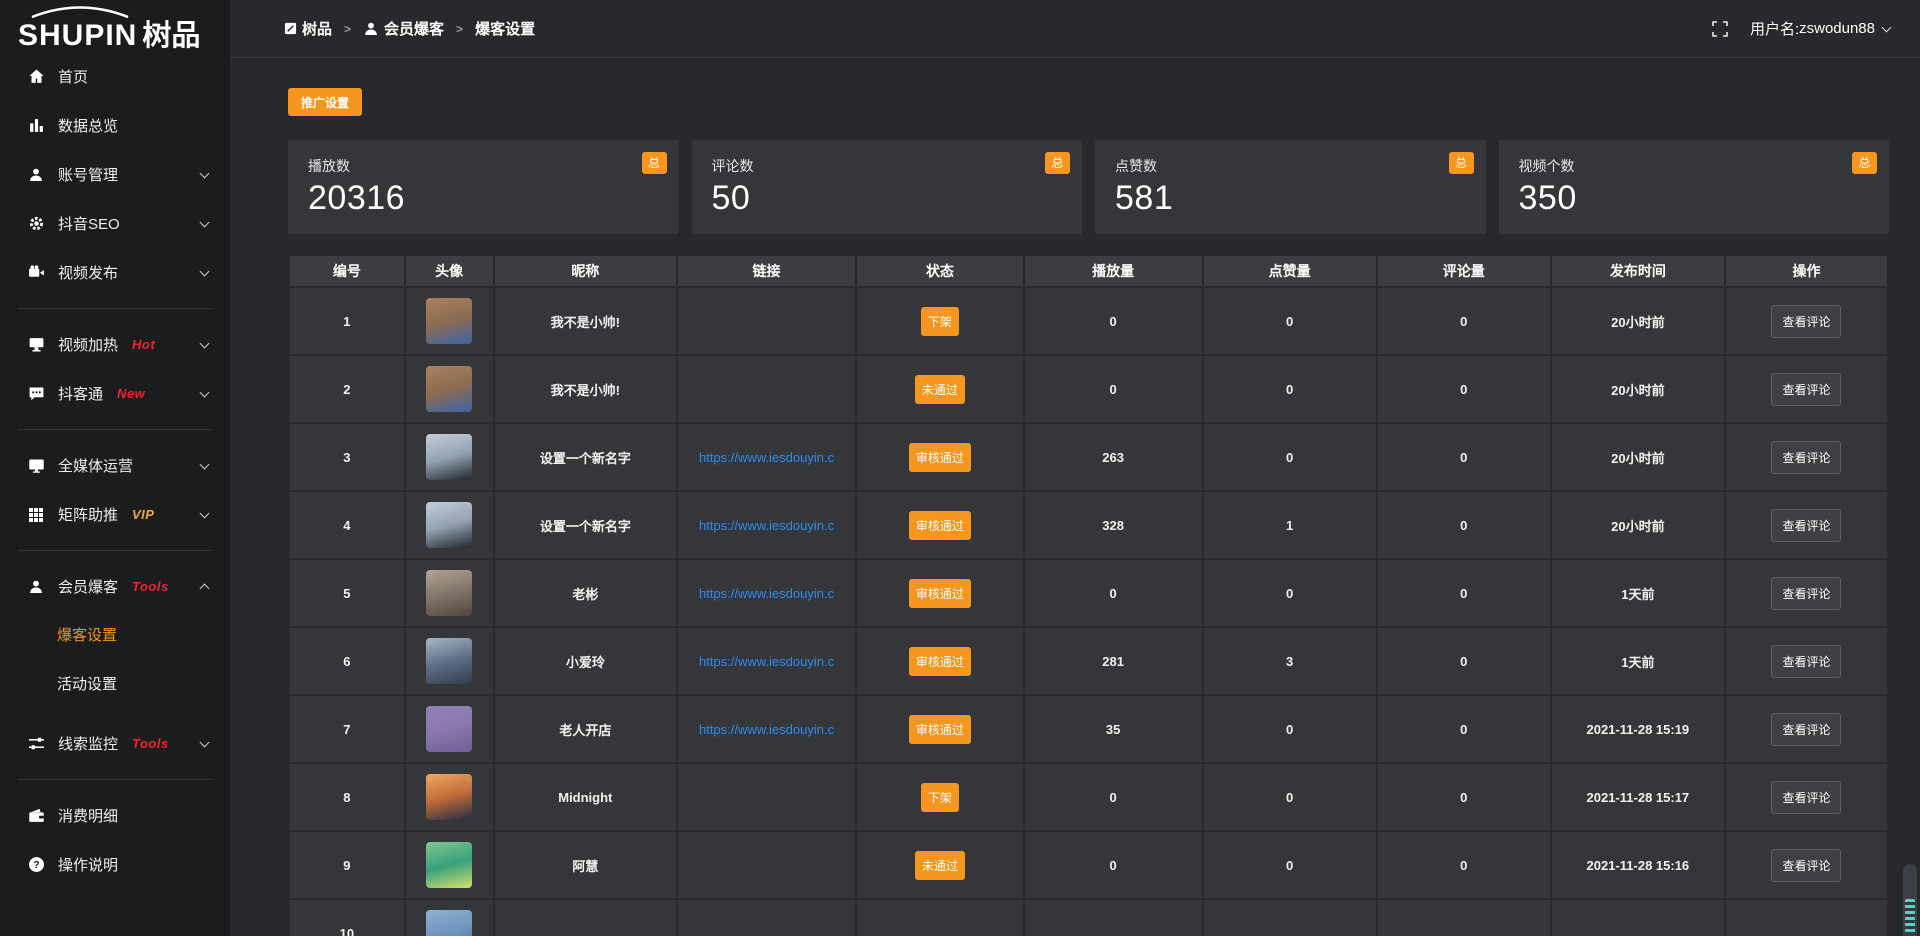  Describe the element at coordinates (1290, 187) in the screenshot. I see `stat-card-2: 点赞数 581 总` at that location.